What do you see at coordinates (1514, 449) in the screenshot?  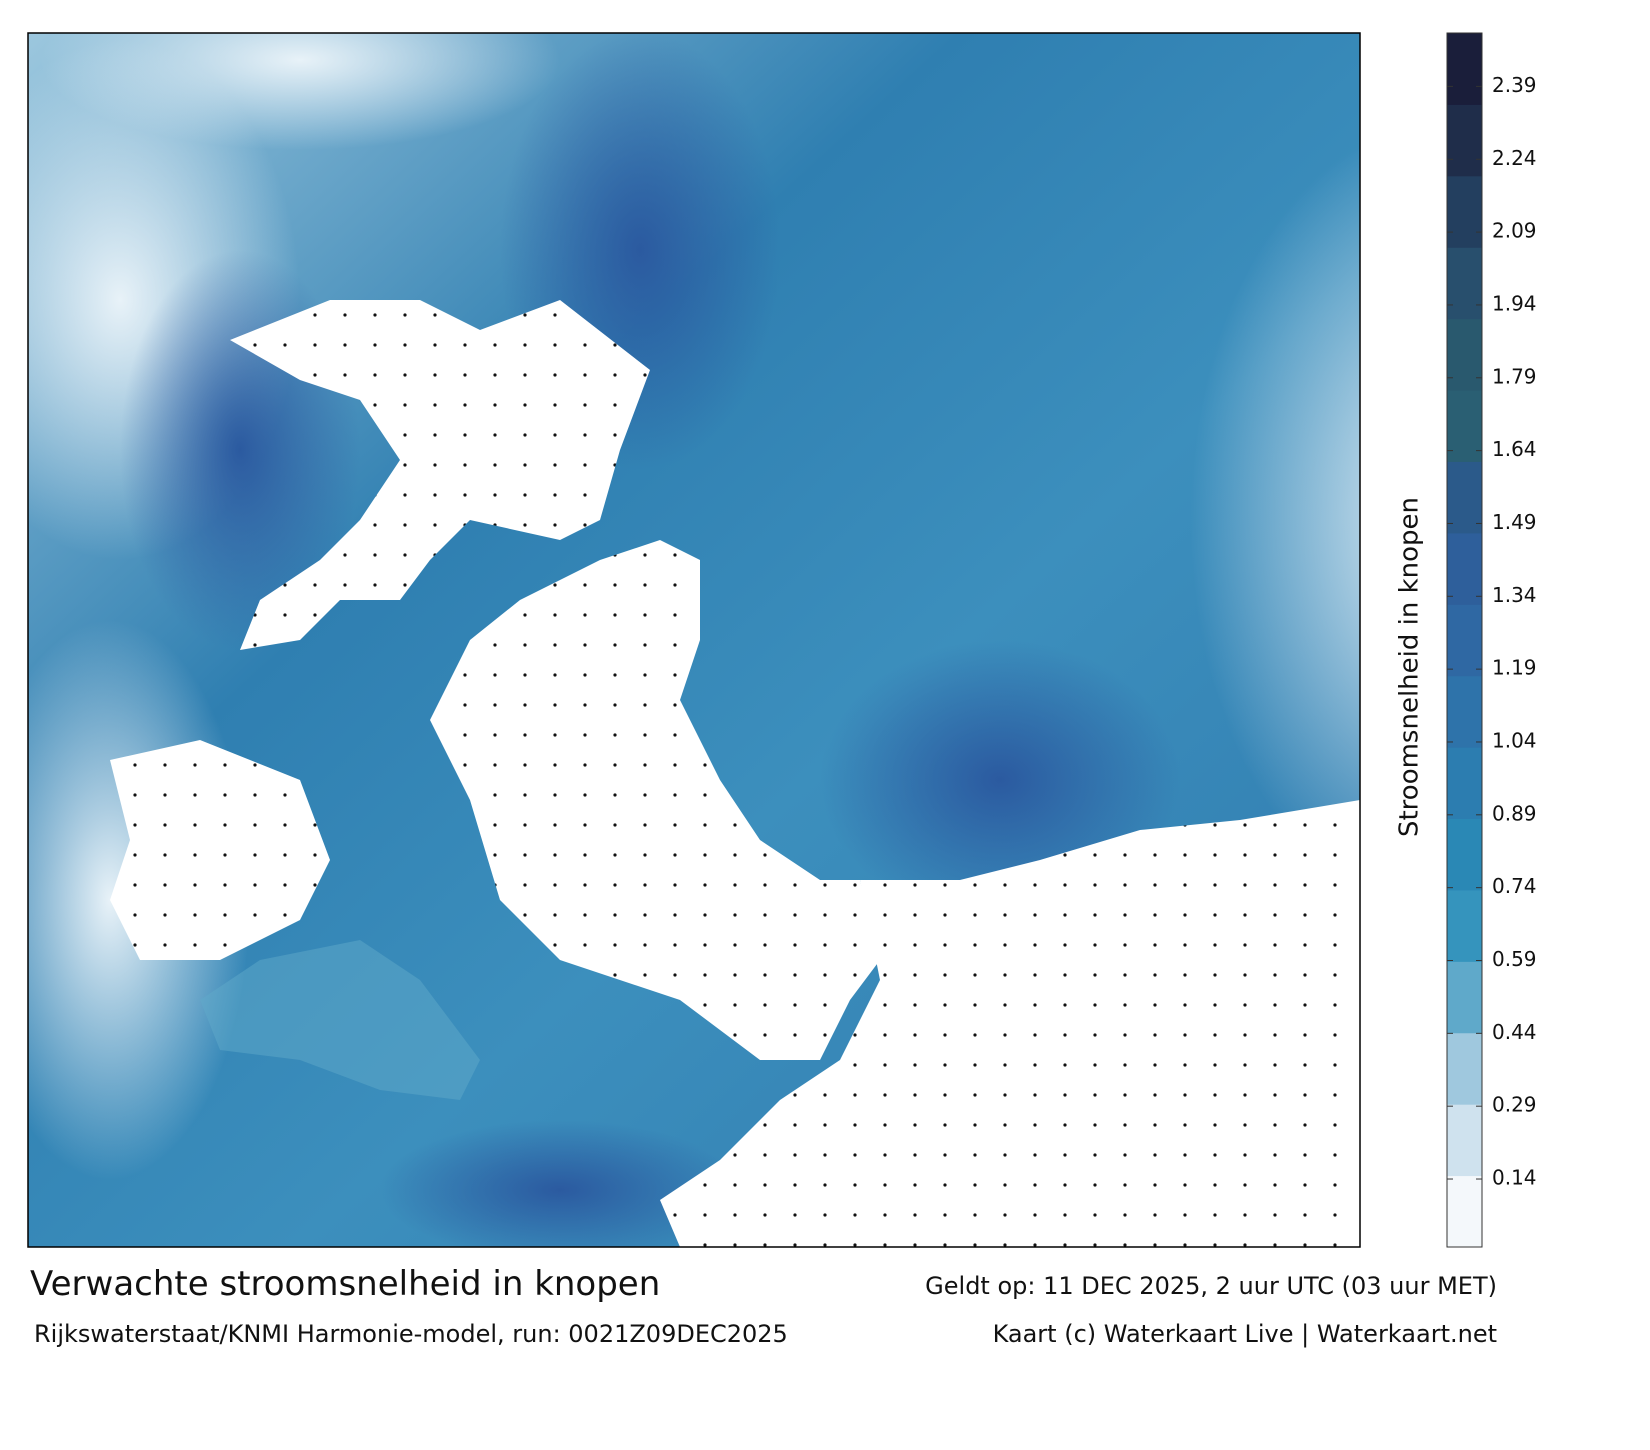 I see `colorbar-tick-label: 1.64` at bounding box center [1514, 449].